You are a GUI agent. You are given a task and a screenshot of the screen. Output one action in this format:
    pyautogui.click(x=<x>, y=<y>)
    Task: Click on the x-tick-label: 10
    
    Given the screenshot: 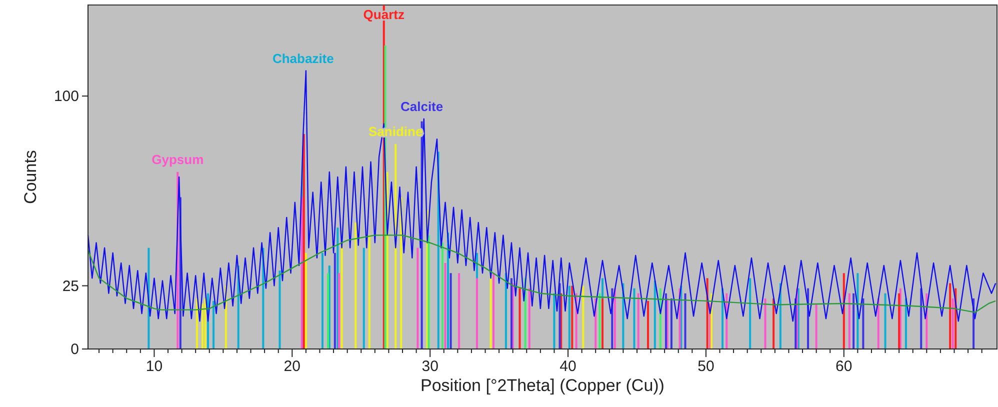 What is the action you would take?
    pyautogui.click(x=154, y=366)
    